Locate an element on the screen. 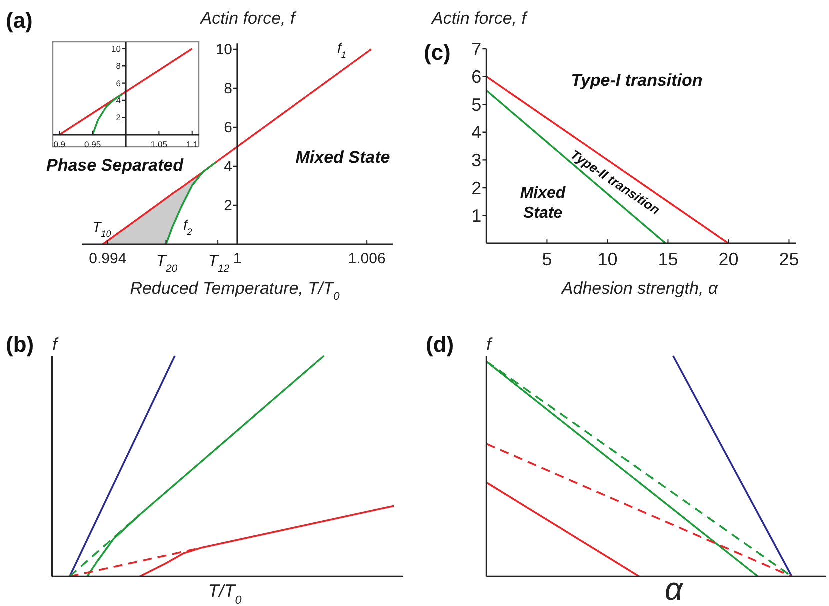  x-tick-label: 15 is located at coordinates (668, 260).